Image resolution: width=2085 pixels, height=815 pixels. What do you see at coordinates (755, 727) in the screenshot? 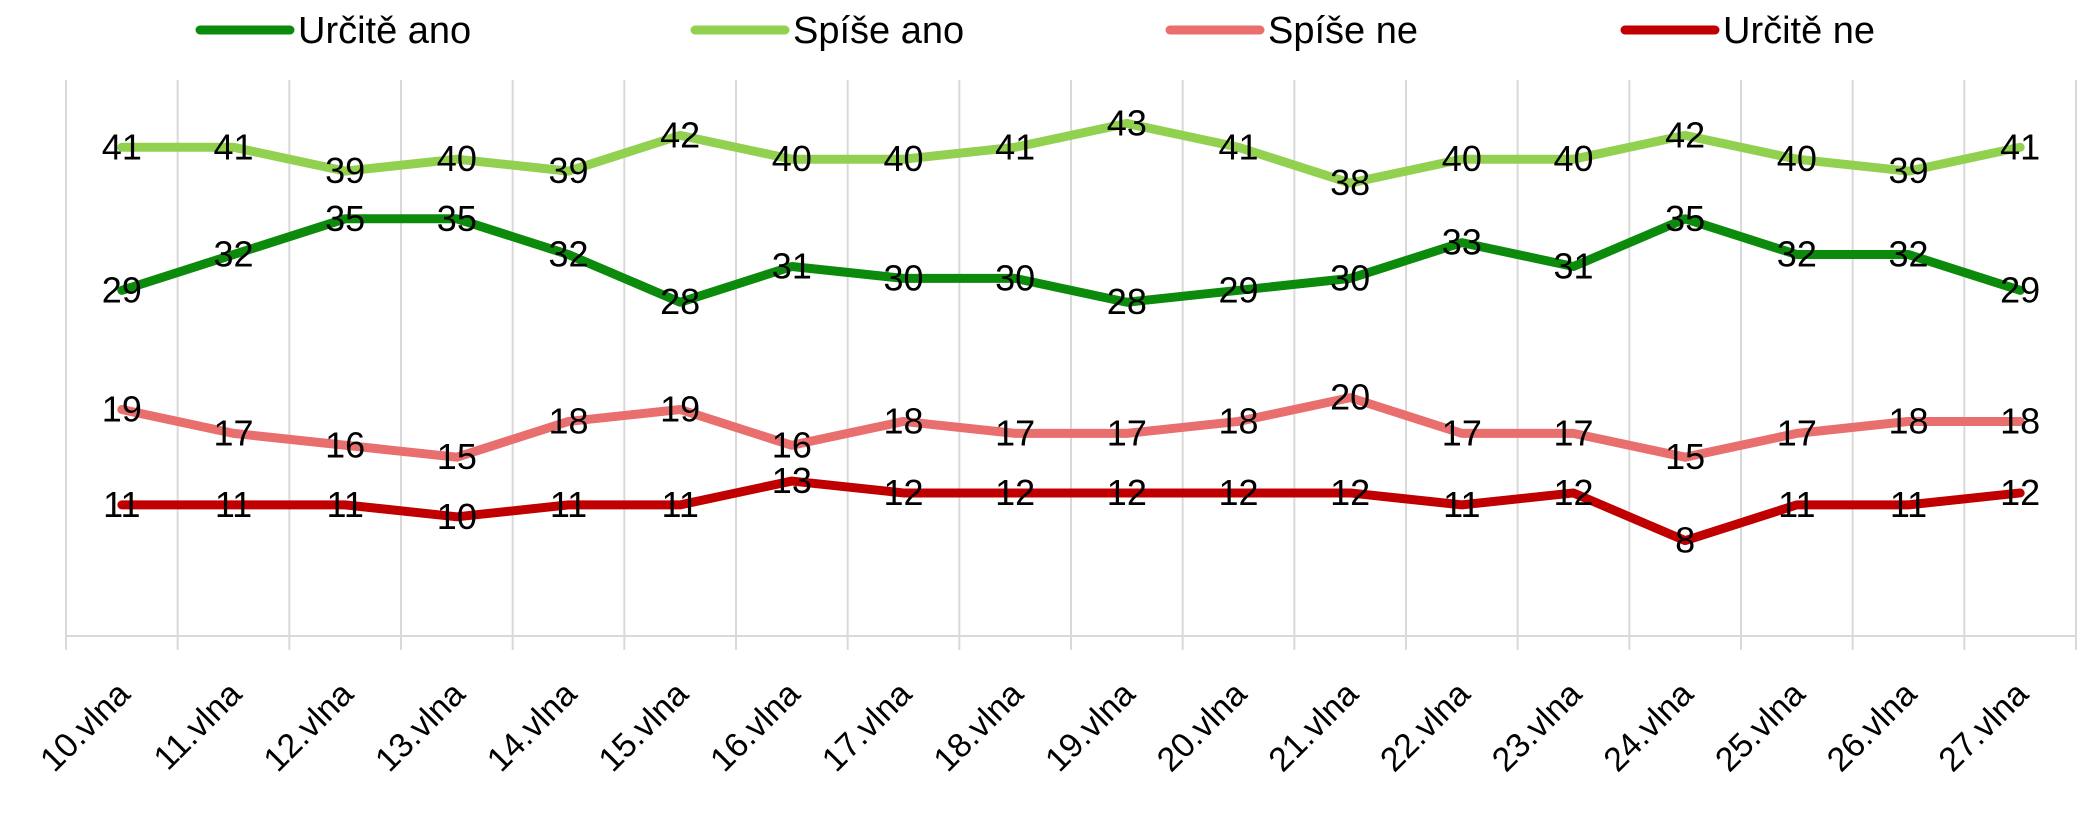
I see `x-tick-label: 16.vlna` at bounding box center [755, 727].